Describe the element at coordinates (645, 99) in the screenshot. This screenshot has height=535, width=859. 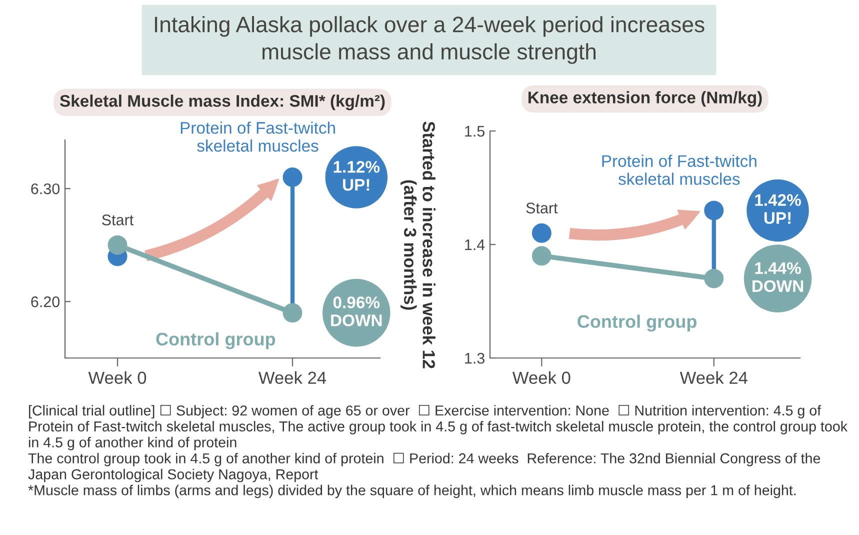
I see `chart-title: Knee extension force (Nm/kg)` at that location.